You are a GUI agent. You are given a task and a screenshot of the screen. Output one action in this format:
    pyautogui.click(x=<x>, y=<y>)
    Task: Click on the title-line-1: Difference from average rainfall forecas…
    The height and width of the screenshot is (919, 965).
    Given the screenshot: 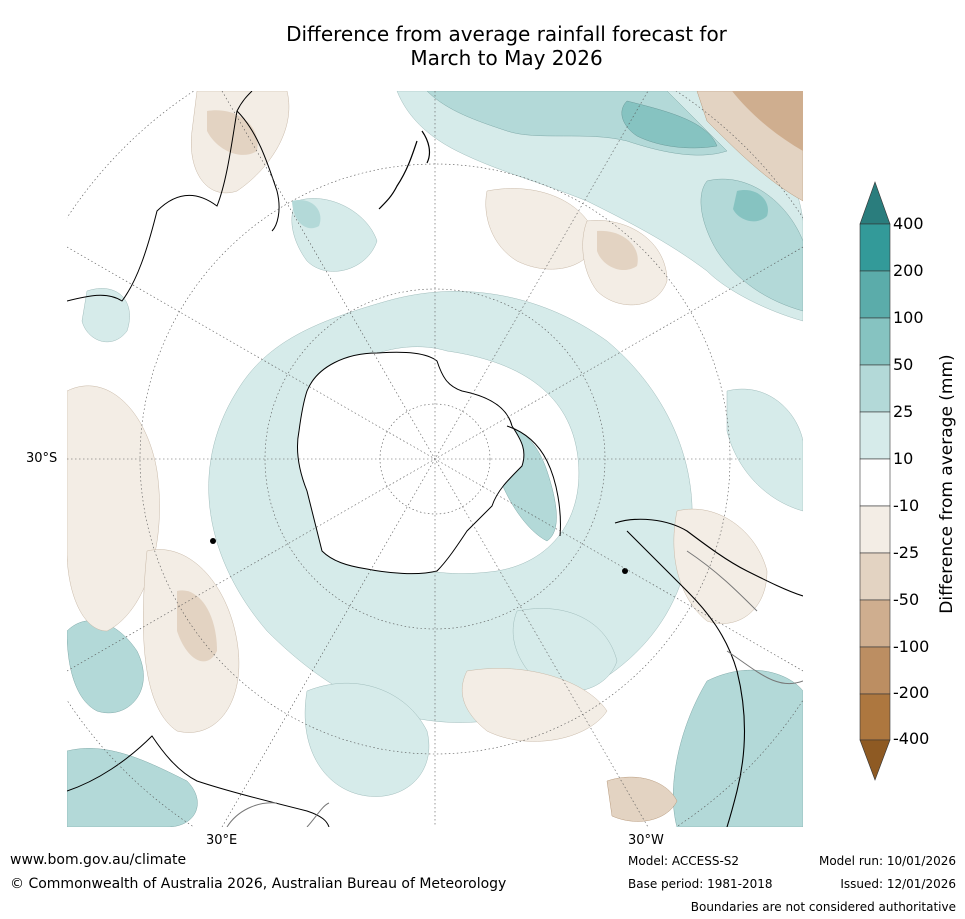 What is the action you would take?
    pyautogui.click(x=506, y=34)
    